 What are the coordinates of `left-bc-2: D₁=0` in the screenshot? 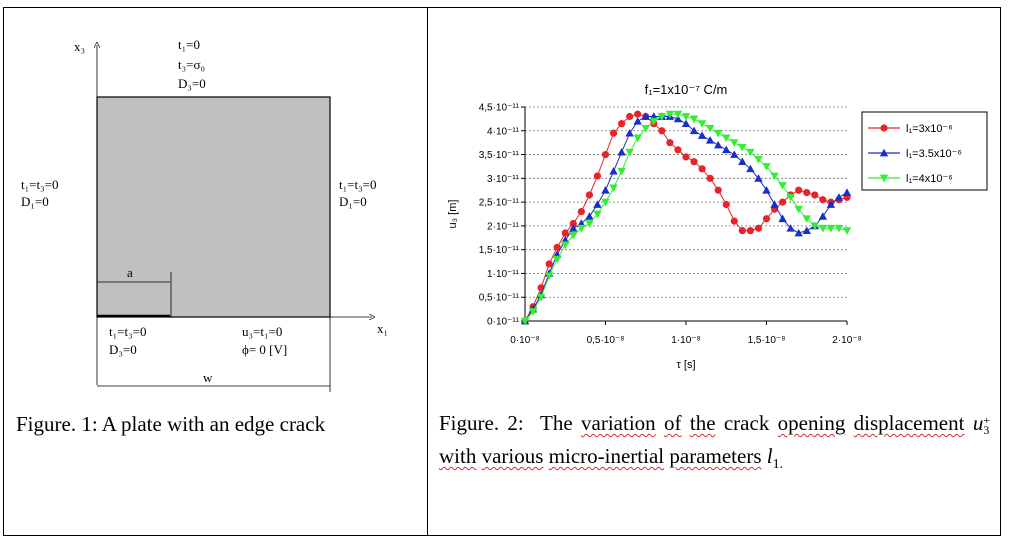 It's located at (35, 201).